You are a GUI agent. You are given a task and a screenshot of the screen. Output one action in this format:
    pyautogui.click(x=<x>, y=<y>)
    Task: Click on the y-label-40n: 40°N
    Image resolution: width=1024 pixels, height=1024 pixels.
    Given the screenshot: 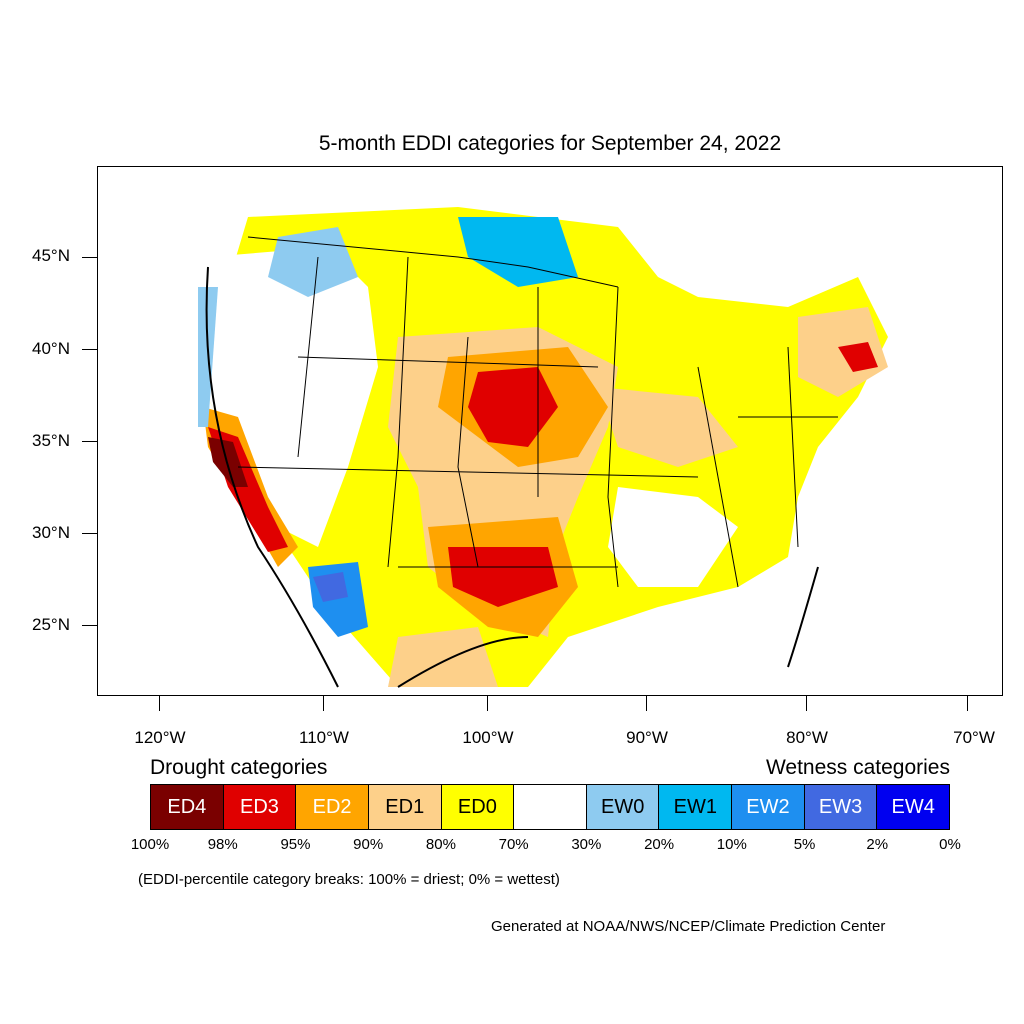 What is the action you would take?
    pyautogui.click(x=51, y=348)
    